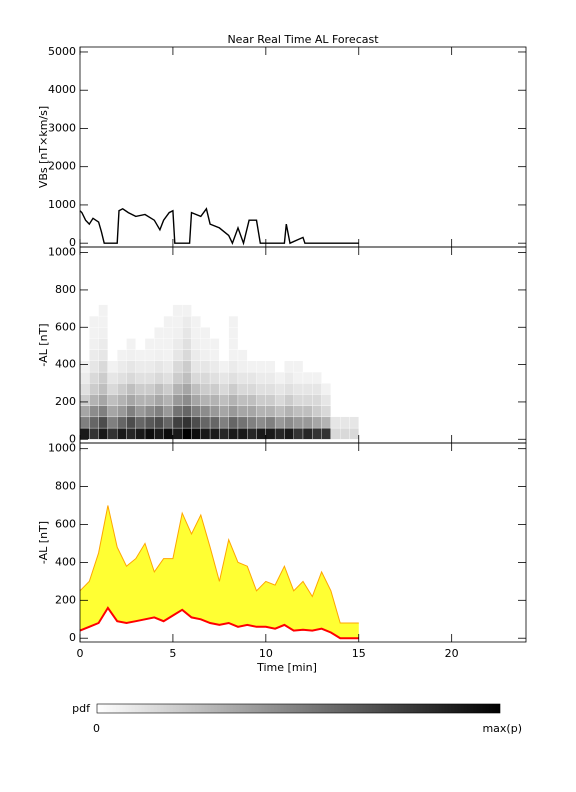 This screenshot has height=792, width=576. What do you see at coordinates (72, 637) in the screenshot?
I see `y-tick-label: 0` at bounding box center [72, 637].